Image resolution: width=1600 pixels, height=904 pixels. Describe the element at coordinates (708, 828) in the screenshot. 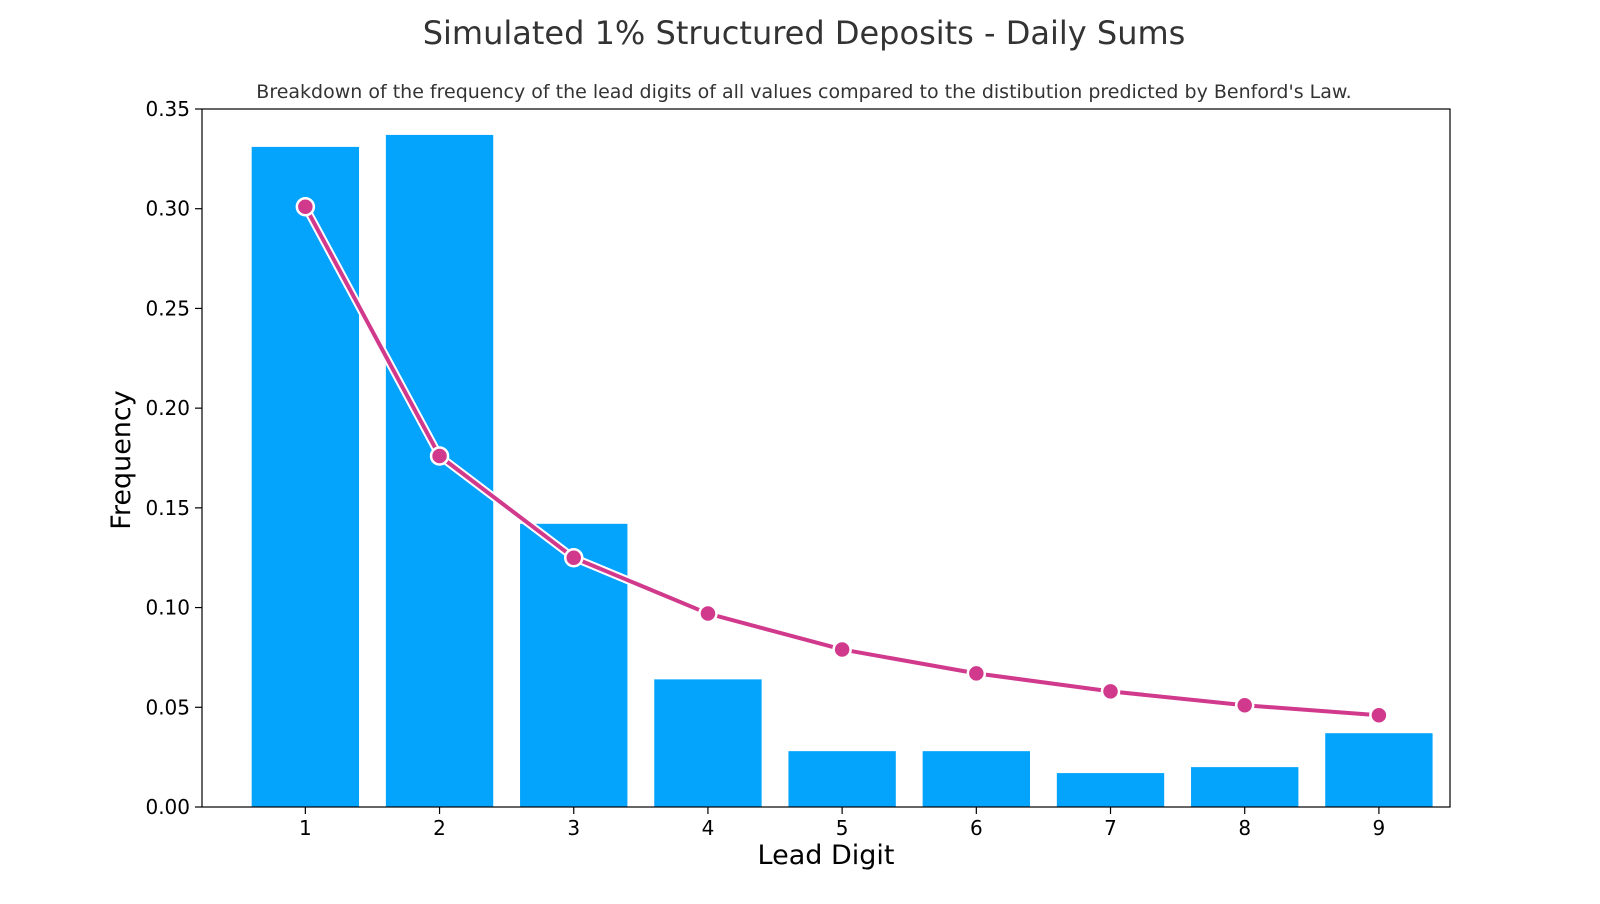

I see `x-tick-label: 4` at that location.